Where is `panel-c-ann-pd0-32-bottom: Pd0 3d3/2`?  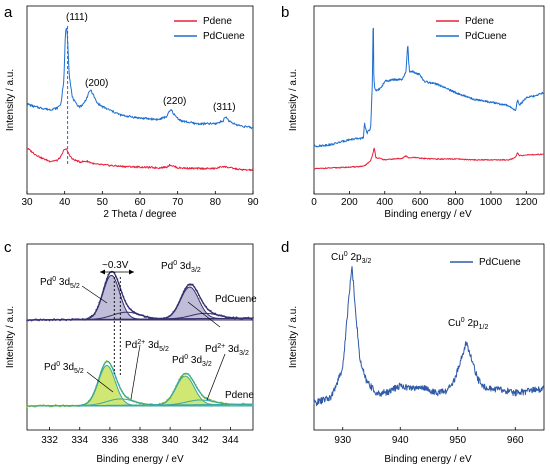
panel-c-ann-pd0-32-bottom: Pd0 3d3/2 is located at coordinates (192, 361).